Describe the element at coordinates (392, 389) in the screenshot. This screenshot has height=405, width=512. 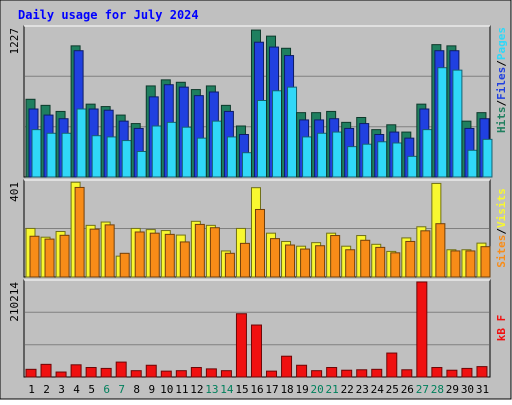
I see `x-tick-label-day-25: 25` at that location.